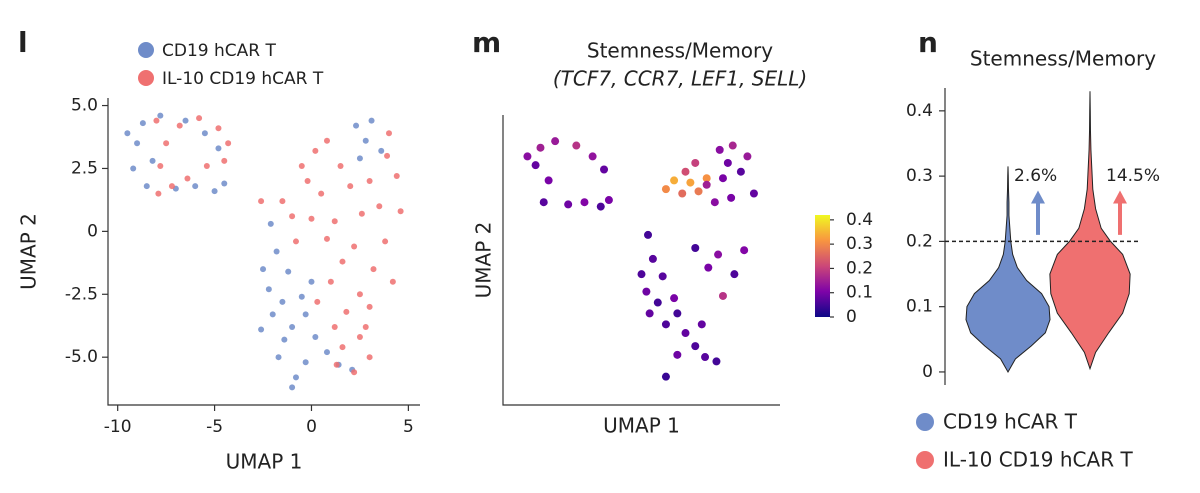 The image size is (1200, 493). What do you see at coordinates (859, 244) in the screenshot?
I see `colorbar-tick-label: 0.3` at bounding box center [859, 244].